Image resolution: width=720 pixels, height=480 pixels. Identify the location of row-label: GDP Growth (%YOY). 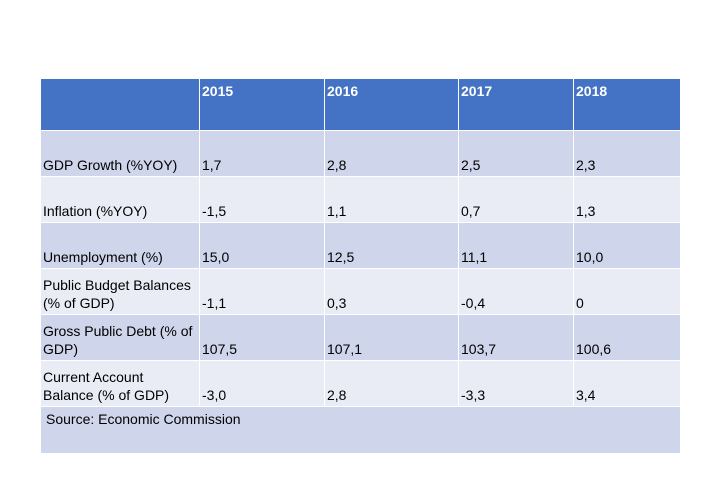
(120, 153).